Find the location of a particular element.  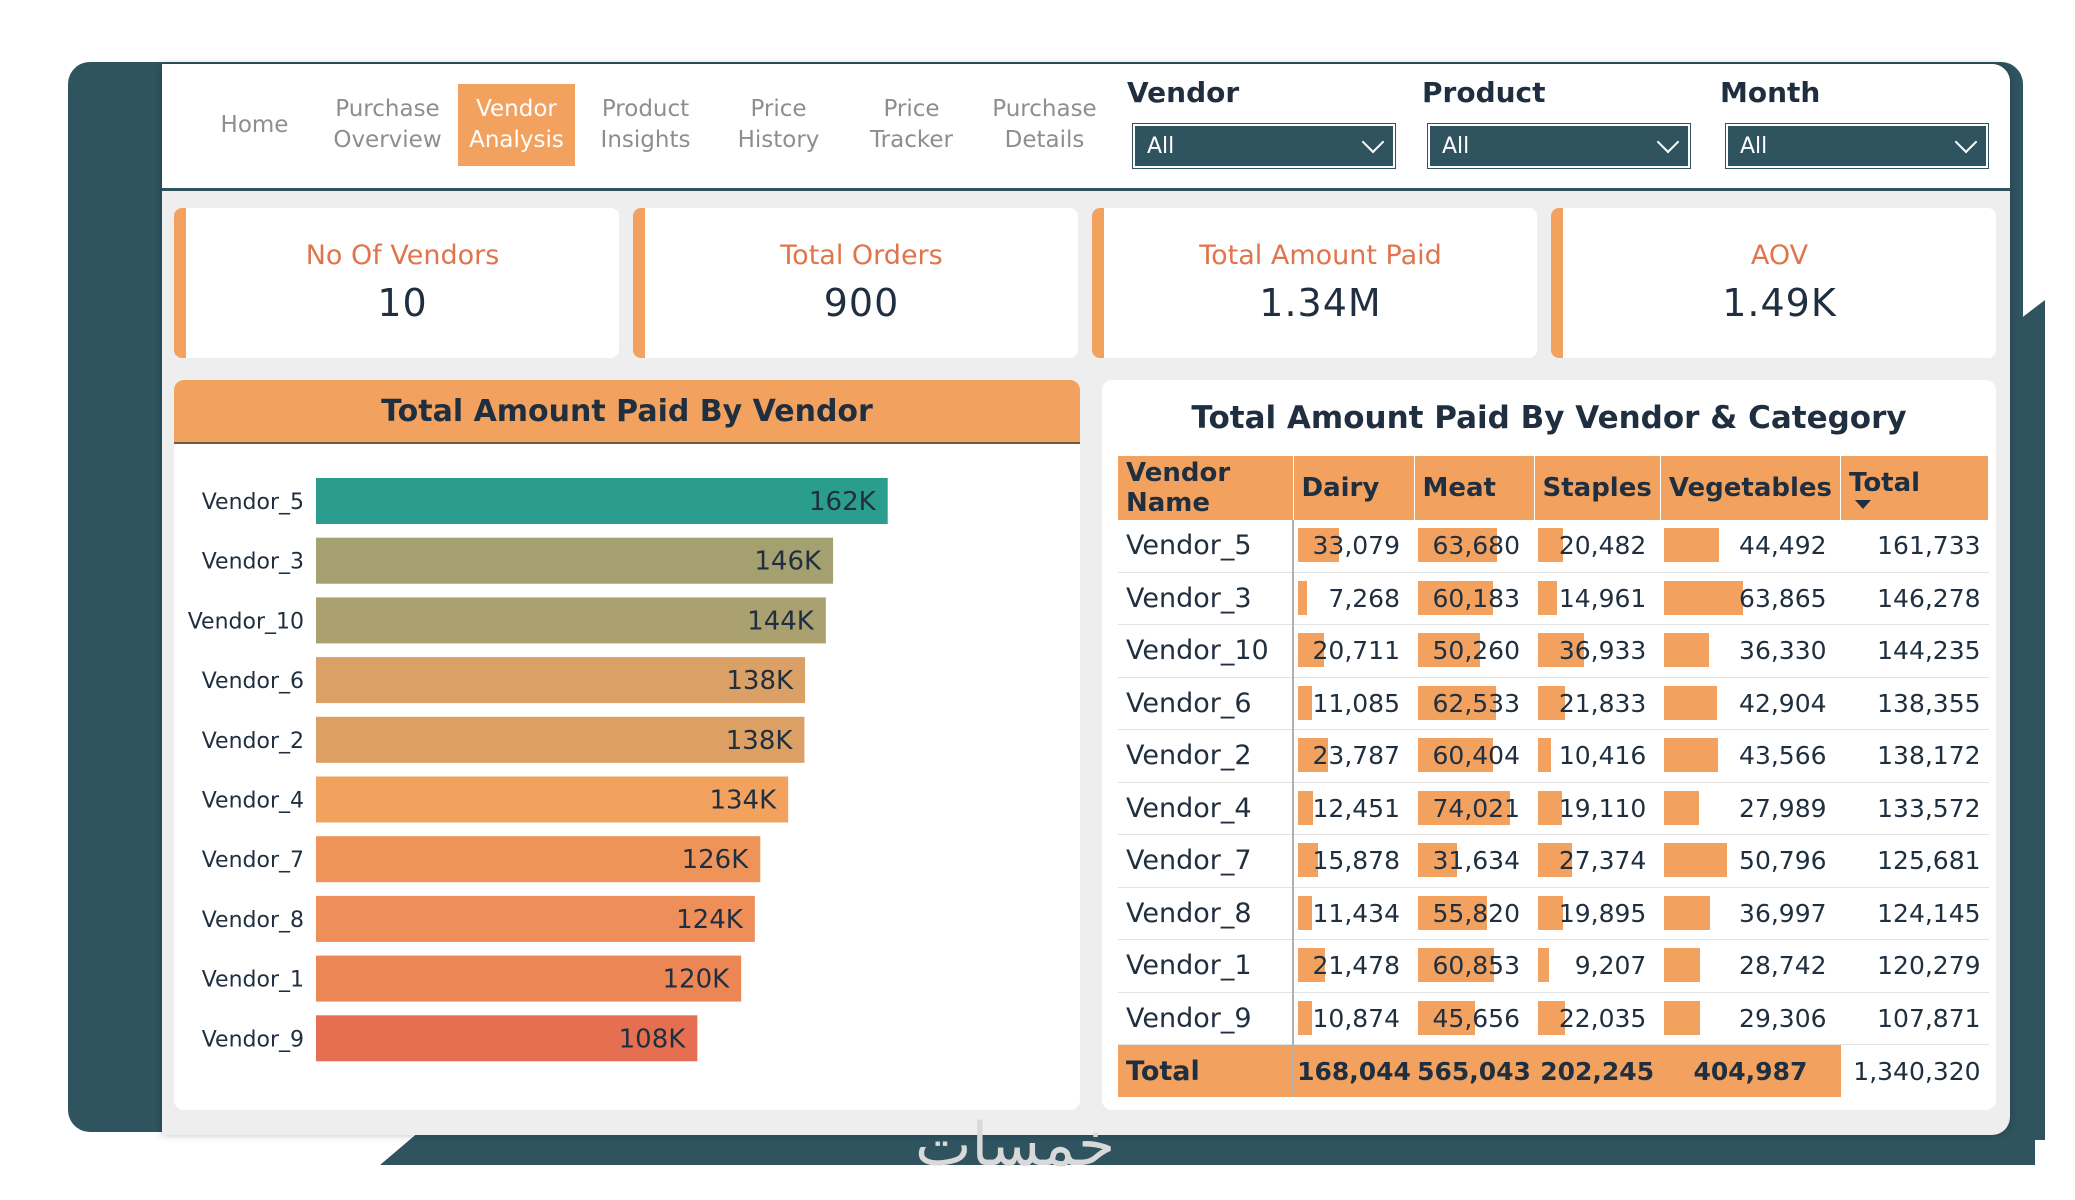

matrix-value-cell: 63,865 is located at coordinates (1750, 598).